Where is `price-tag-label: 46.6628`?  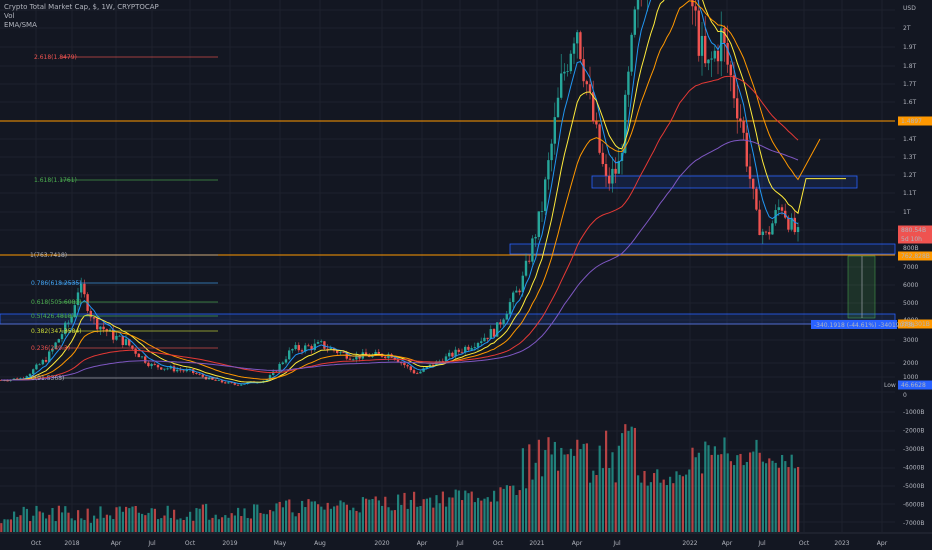 price-tag-label: 46.6628 is located at coordinates (913, 385).